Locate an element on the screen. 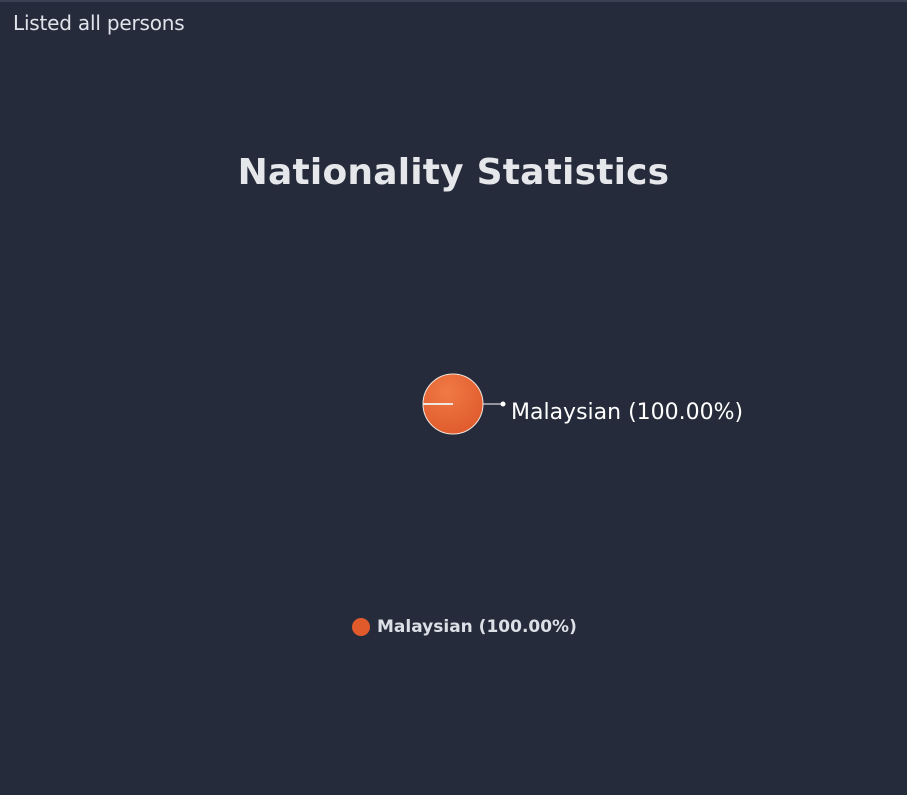 Image resolution: width=907 pixels, height=795 pixels. legend-swatch-malaysian is located at coordinates (361, 627).